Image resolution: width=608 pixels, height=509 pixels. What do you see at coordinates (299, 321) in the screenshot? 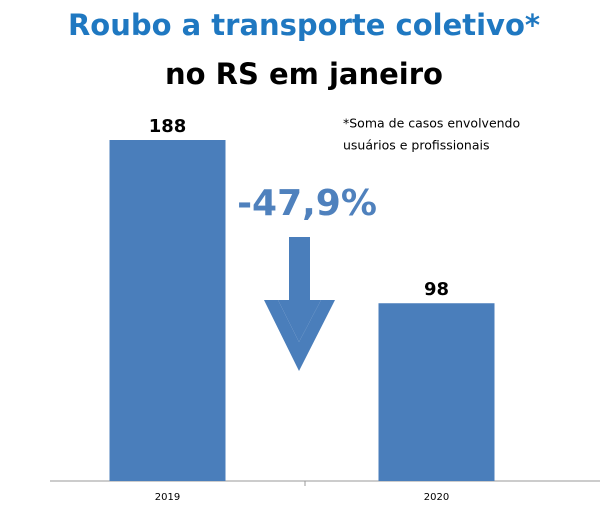
I see `arrow-fill` at bounding box center [299, 321].